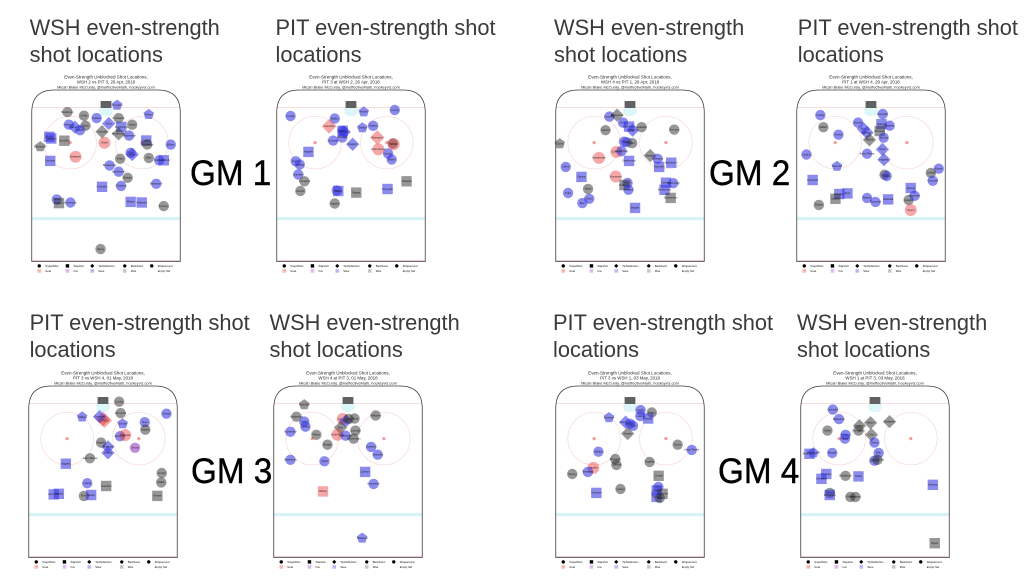 The width and height of the screenshot is (1024, 585). What do you see at coordinates (617, 465) in the screenshot?
I see `svg-text: Oleksiak` at bounding box center [617, 465].